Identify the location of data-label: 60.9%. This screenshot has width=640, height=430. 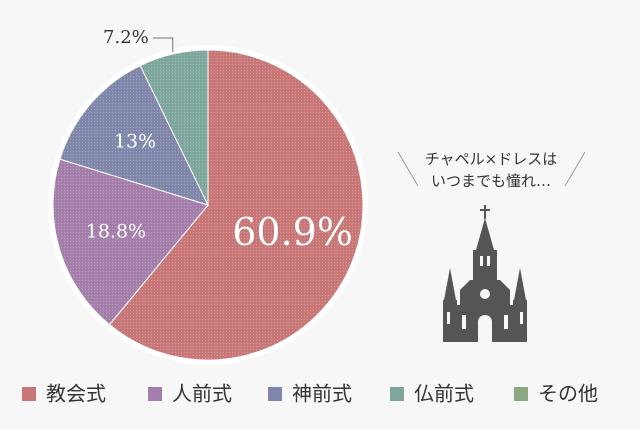
(292, 232).